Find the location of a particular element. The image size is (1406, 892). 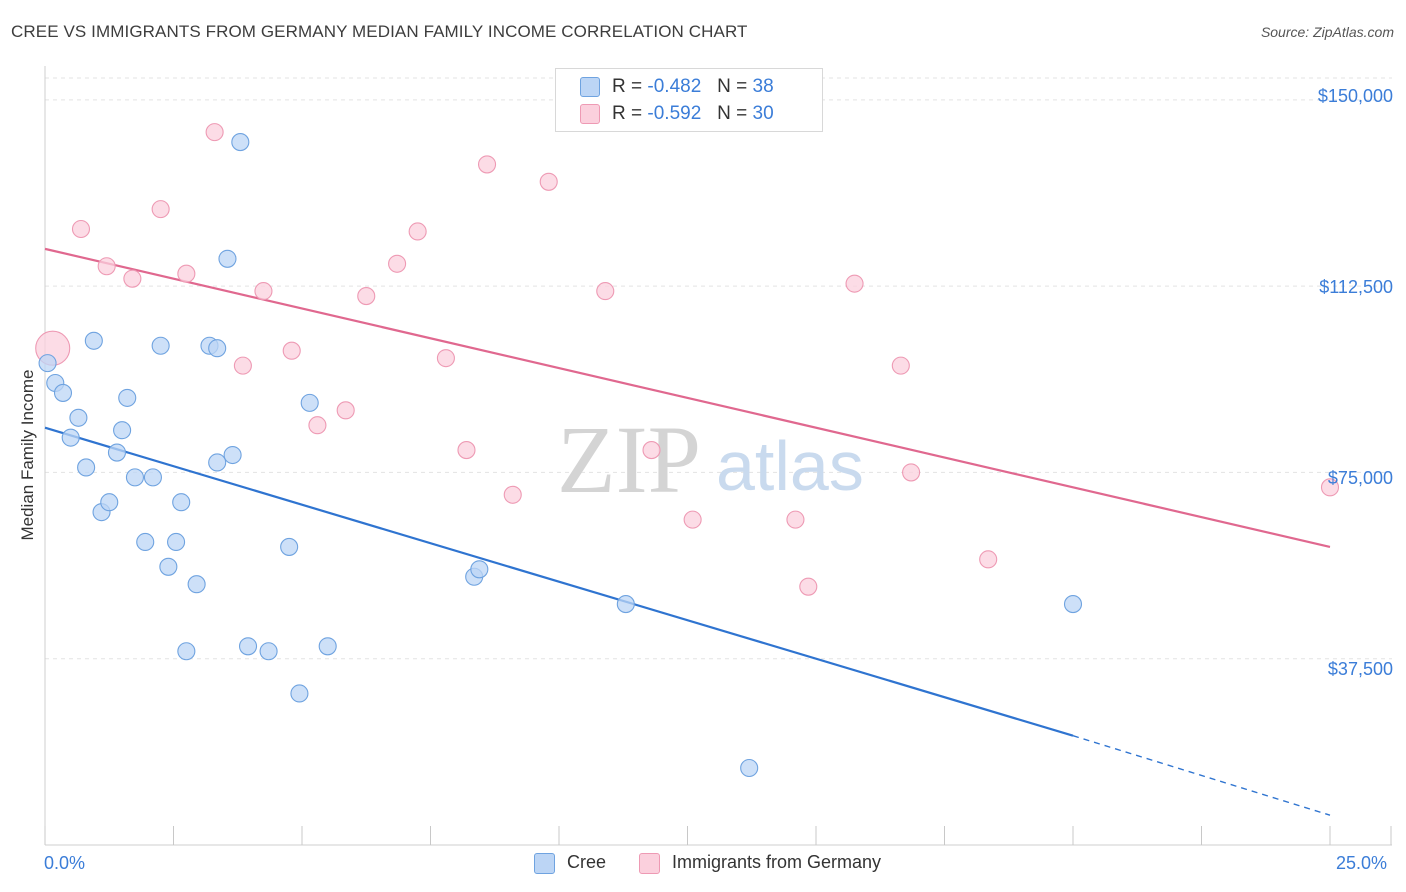

y-tick-label-112500: $112,500 is located at coordinates (1356, 287).